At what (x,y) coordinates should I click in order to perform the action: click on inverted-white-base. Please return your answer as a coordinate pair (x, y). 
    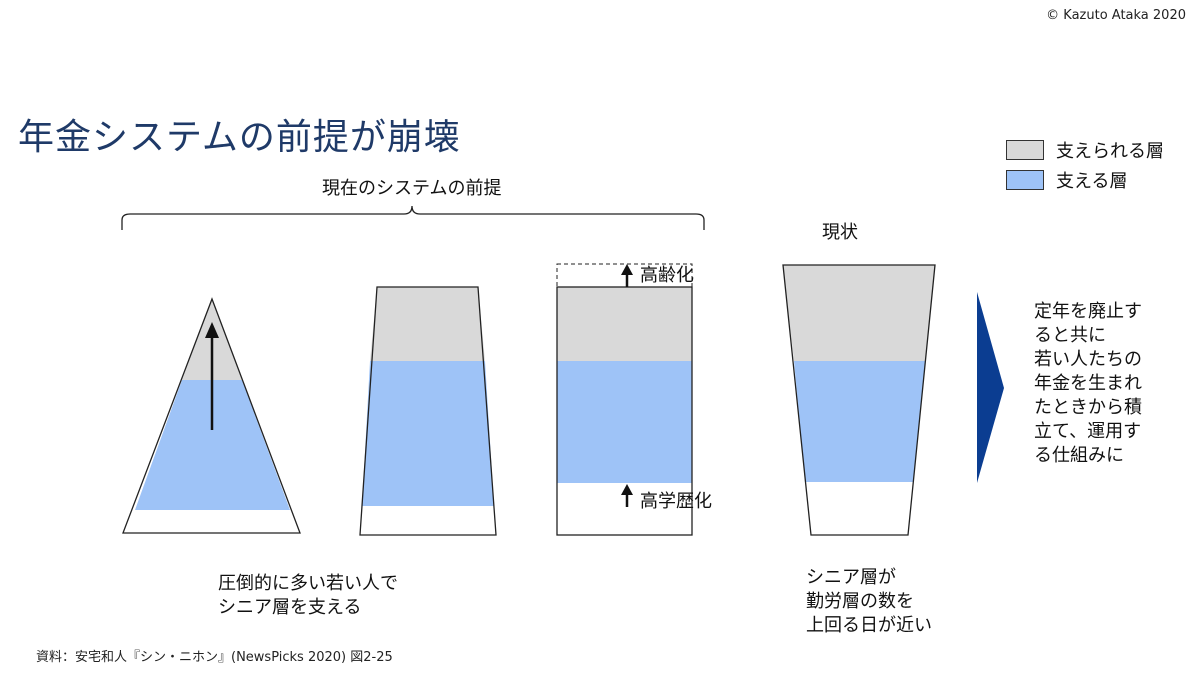
    Looking at the image, I should click on (859, 508).